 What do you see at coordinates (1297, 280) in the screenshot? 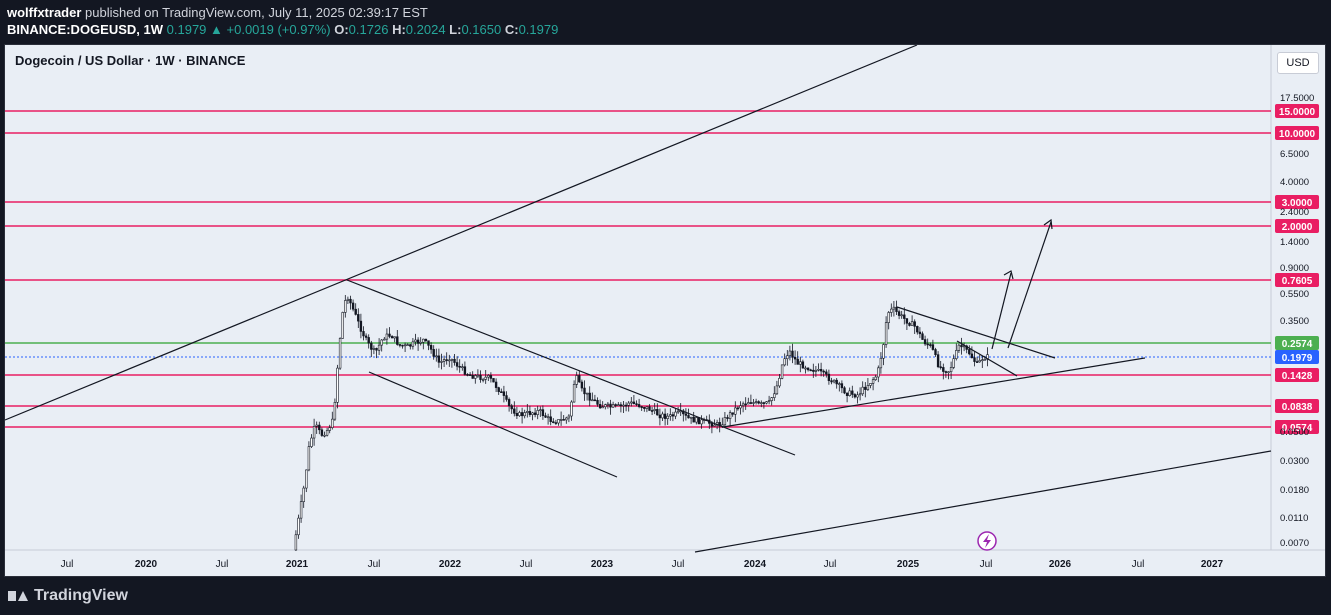
I see `level-price-label: 0.7605` at bounding box center [1297, 280].